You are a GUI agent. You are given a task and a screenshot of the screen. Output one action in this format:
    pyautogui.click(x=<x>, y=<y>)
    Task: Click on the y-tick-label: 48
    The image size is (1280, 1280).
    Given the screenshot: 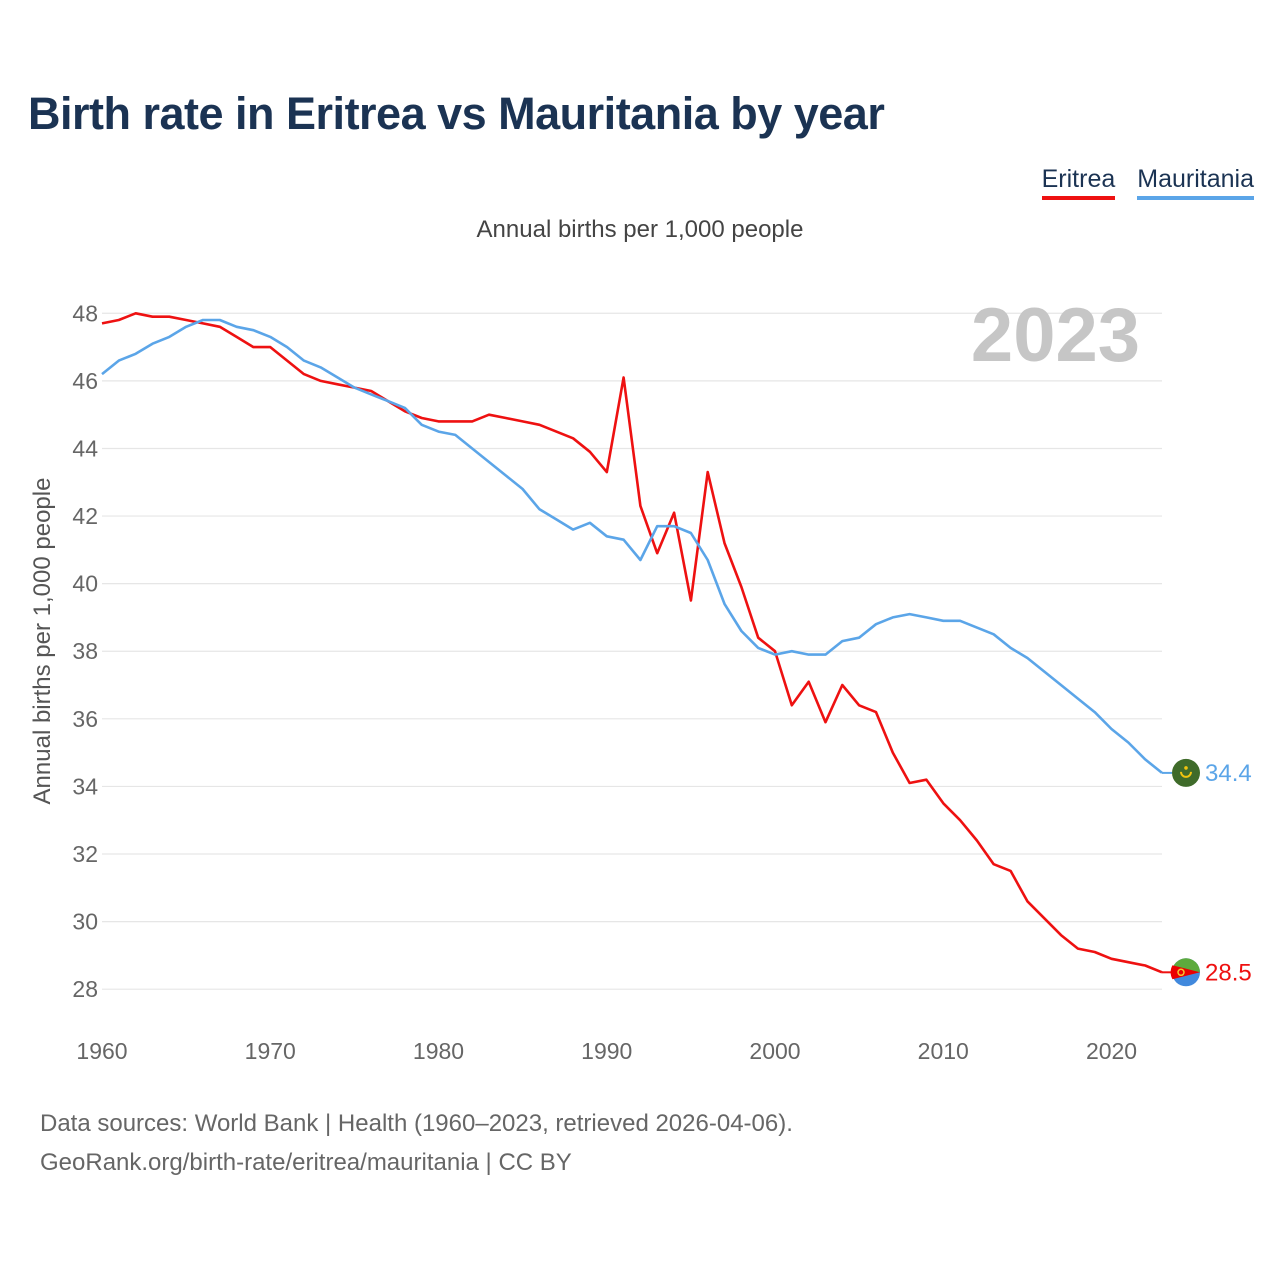 What is the action you would take?
    pyautogui.click(x=85, y=313)
    